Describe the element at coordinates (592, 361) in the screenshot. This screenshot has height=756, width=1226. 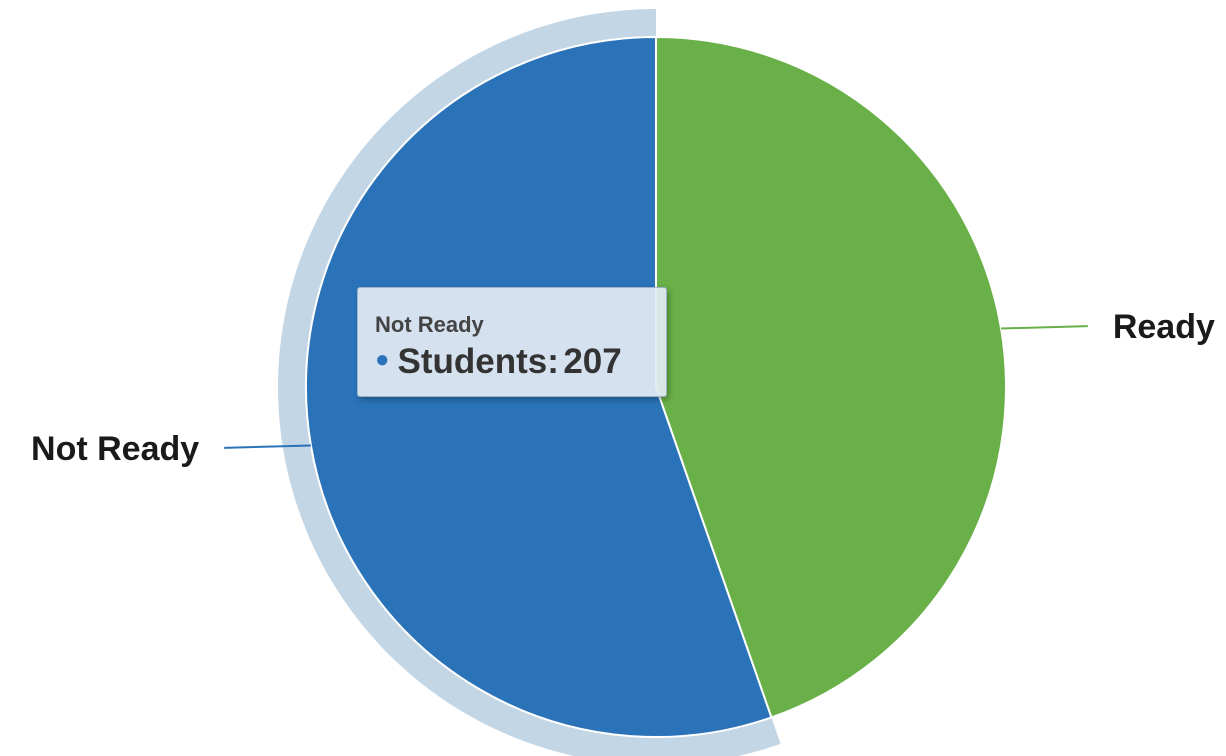
I see `tooltip-value: 207` at that location.